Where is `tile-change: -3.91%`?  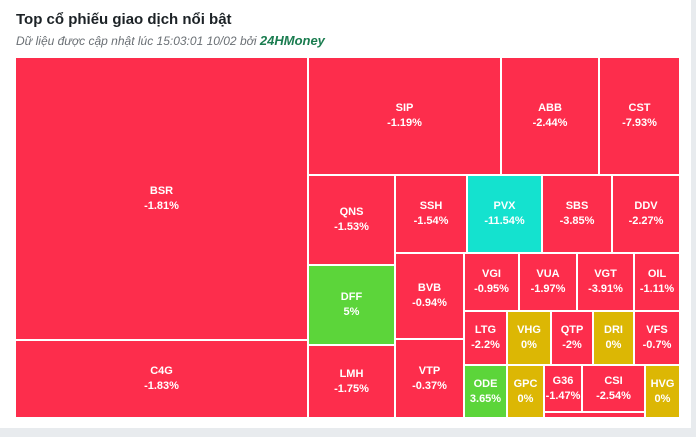
tile-change: -3.91% is located at coordinates (605, 289).